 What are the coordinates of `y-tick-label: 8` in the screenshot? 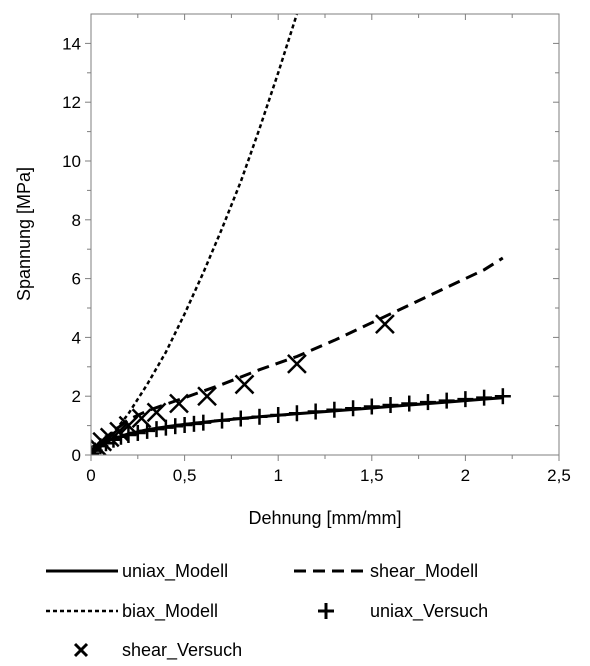 It's located at (76, 220).